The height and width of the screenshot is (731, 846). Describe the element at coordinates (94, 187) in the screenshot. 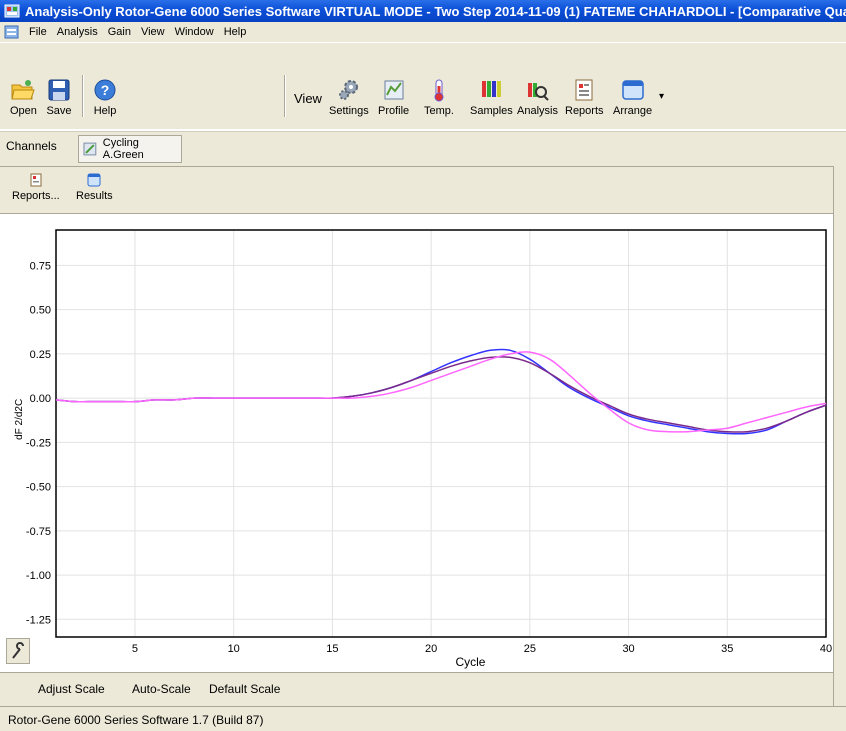

I see `results-panel-button: Results` at that location.